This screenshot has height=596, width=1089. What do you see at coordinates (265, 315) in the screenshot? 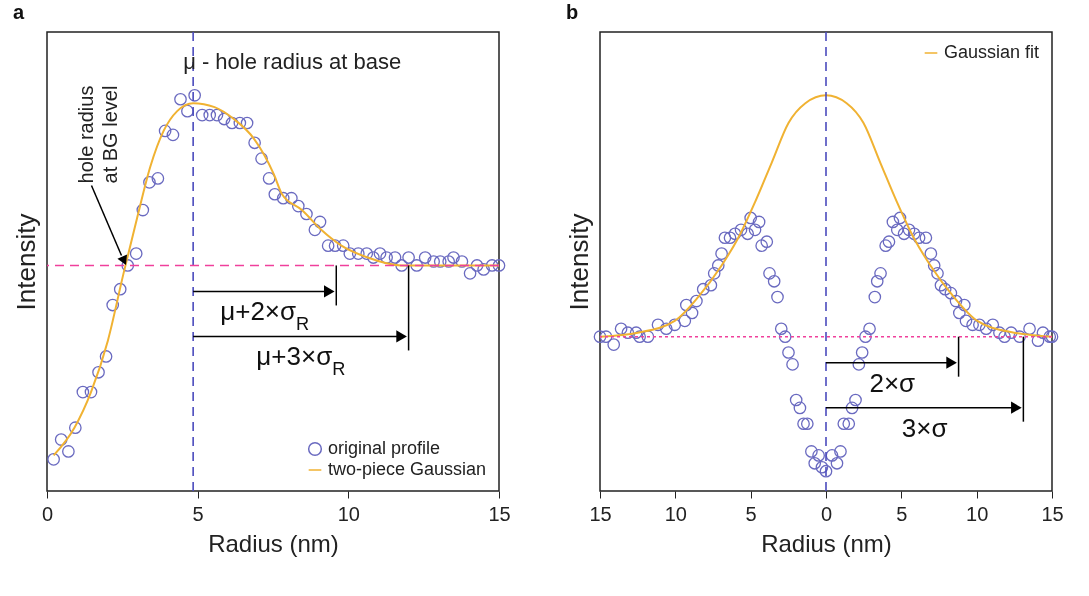
I see `ref-line-label: μ+2×σ$_{R}$` at bounding box center [265, 315].